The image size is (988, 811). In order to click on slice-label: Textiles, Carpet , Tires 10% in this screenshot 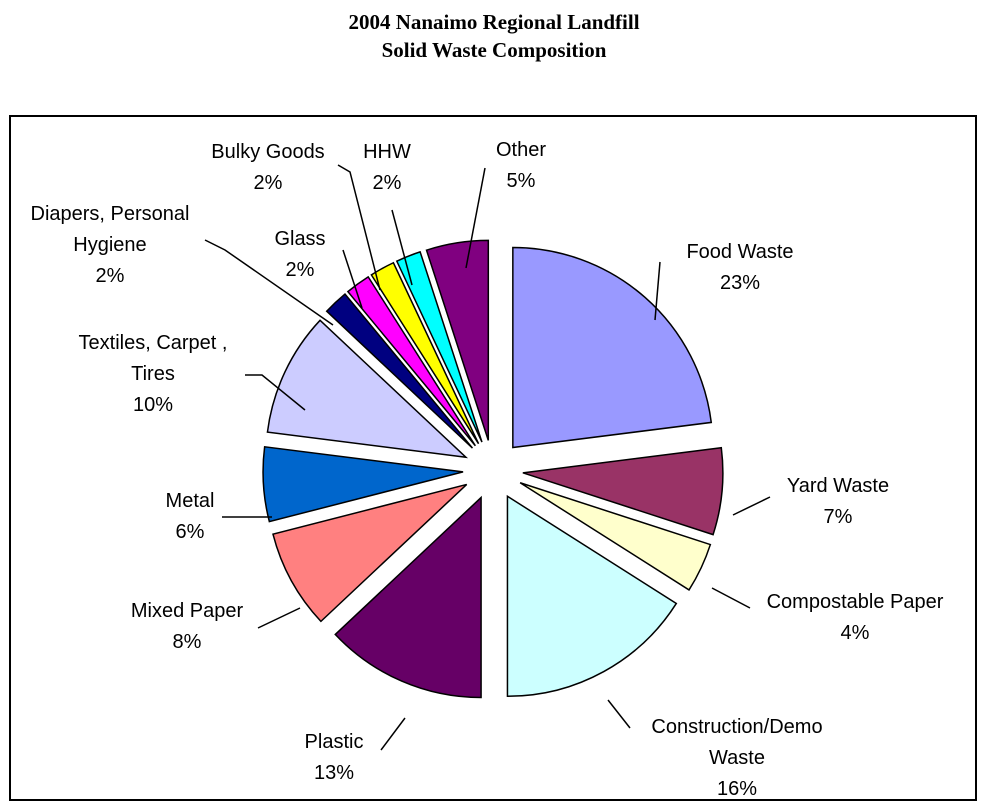, I will do `click(153, 374)`.